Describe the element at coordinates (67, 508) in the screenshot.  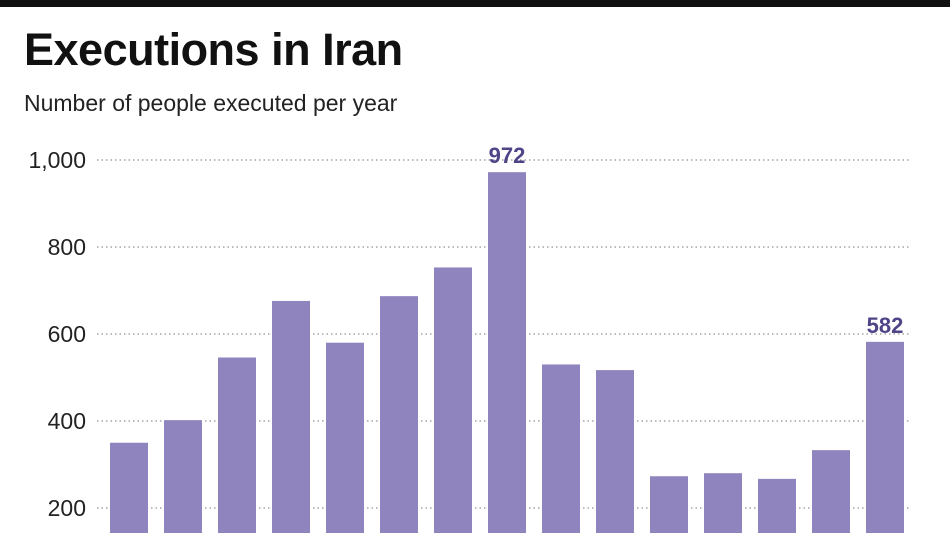
I see `y-tick-label: 200` at that location.